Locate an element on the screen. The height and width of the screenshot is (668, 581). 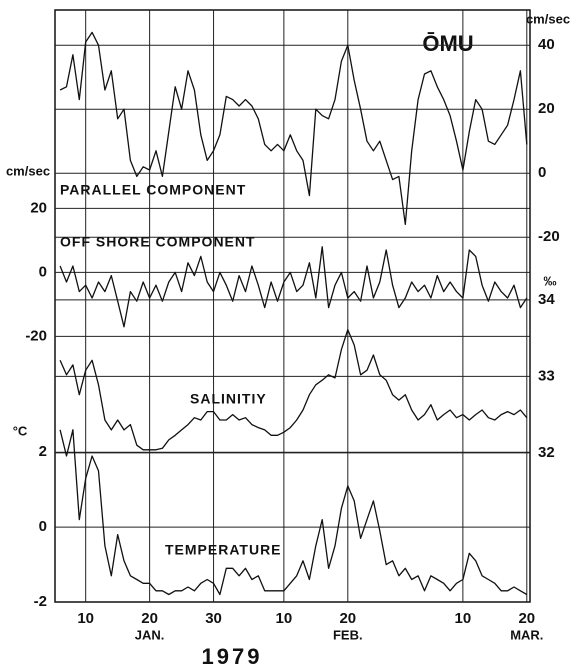
y-tick-label: 40 is located at coordinates (546, 44).